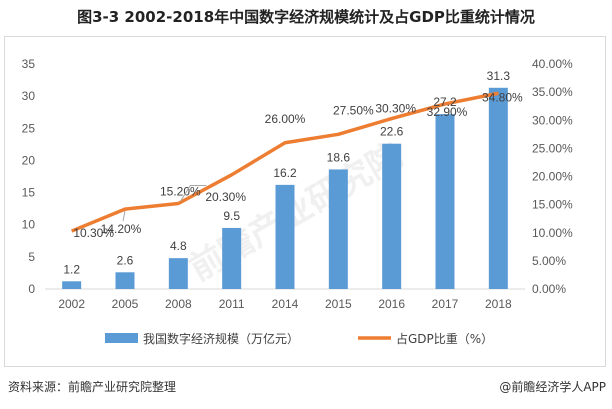  Describe the element at coordinates (552, 120) in the screenshot. I see `y-right-tick-label: 30.00%` at that location.